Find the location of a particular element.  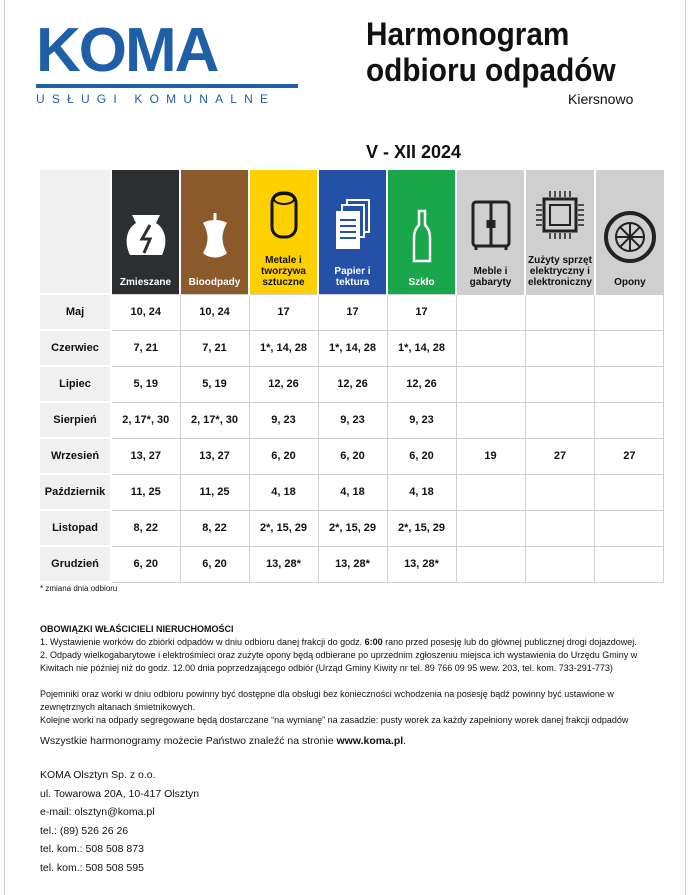

pickup-dates: 19 is located at coordinates (490, 456).